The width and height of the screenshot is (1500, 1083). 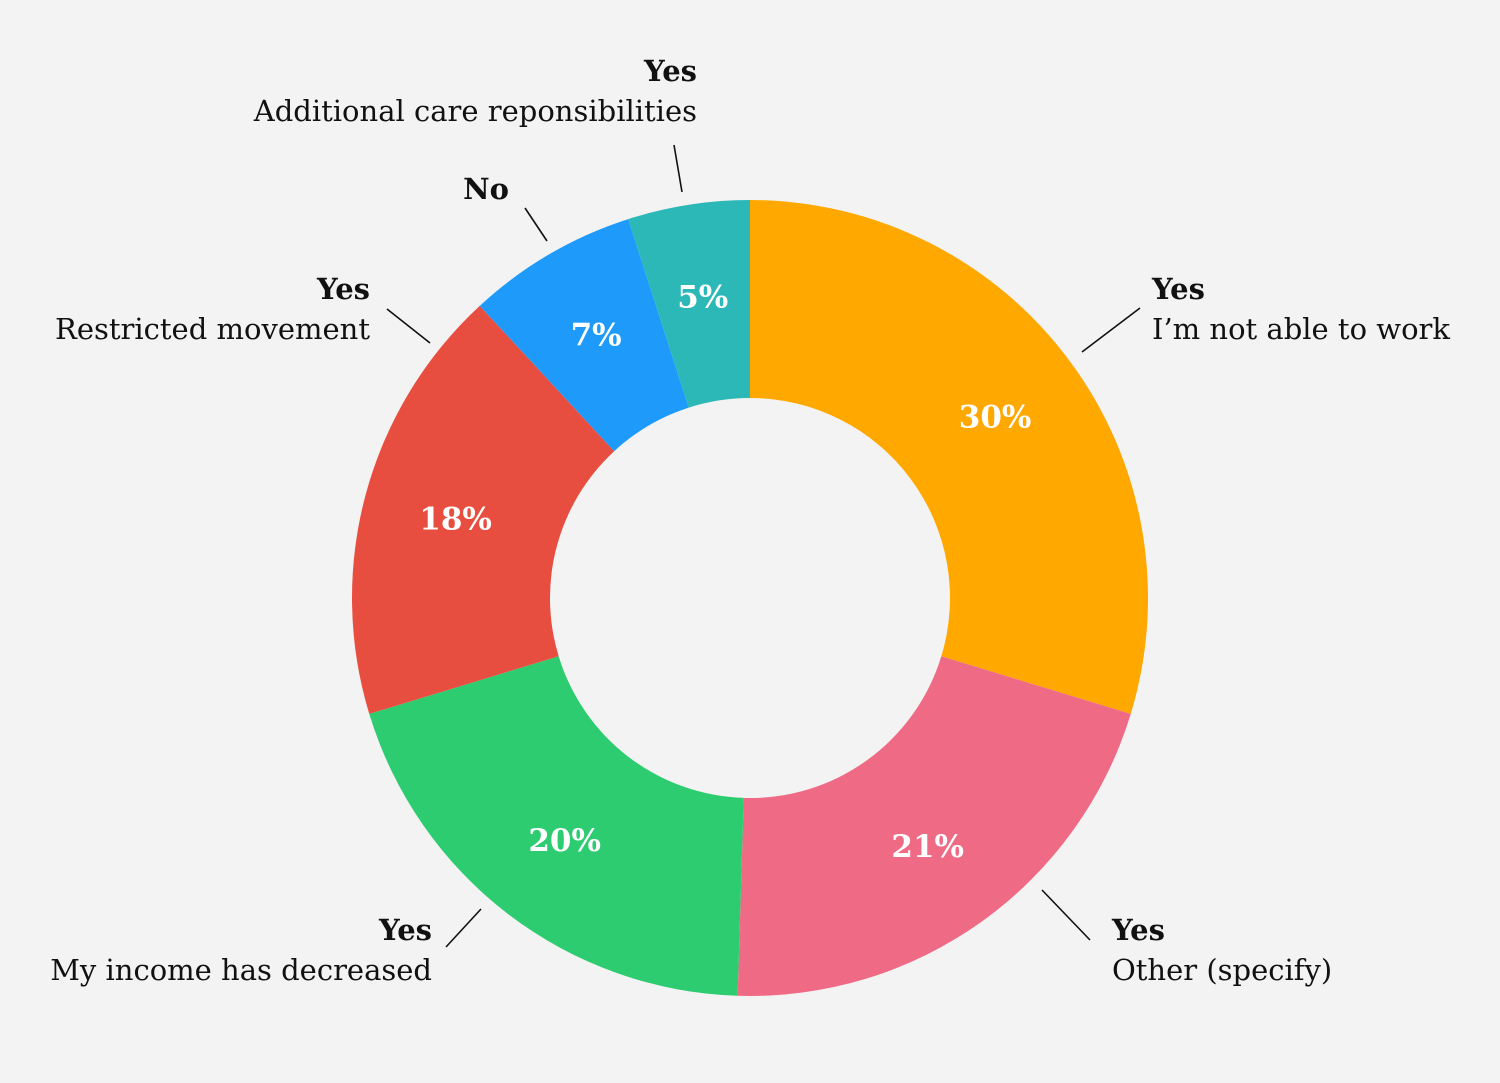 I want to click on category-head-1: Yes, so click(x=1138, y=930).